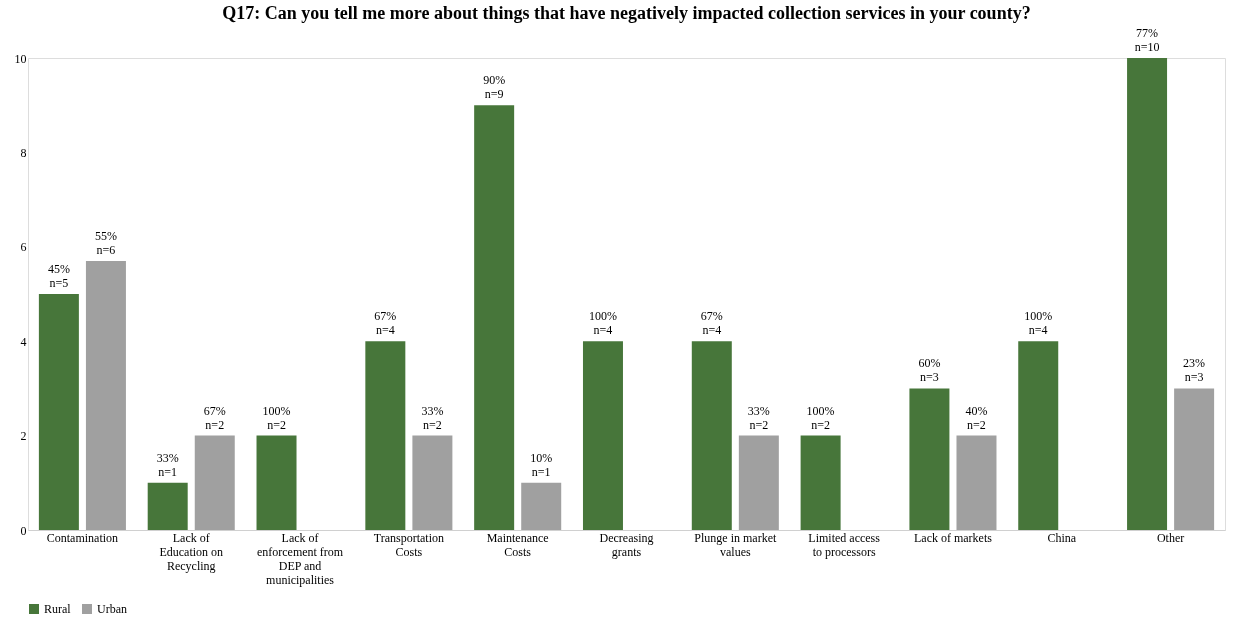 The width and height of the screenshot is (1241, 631). I want to click on data-label: 45% n=5, so click(58, 276).